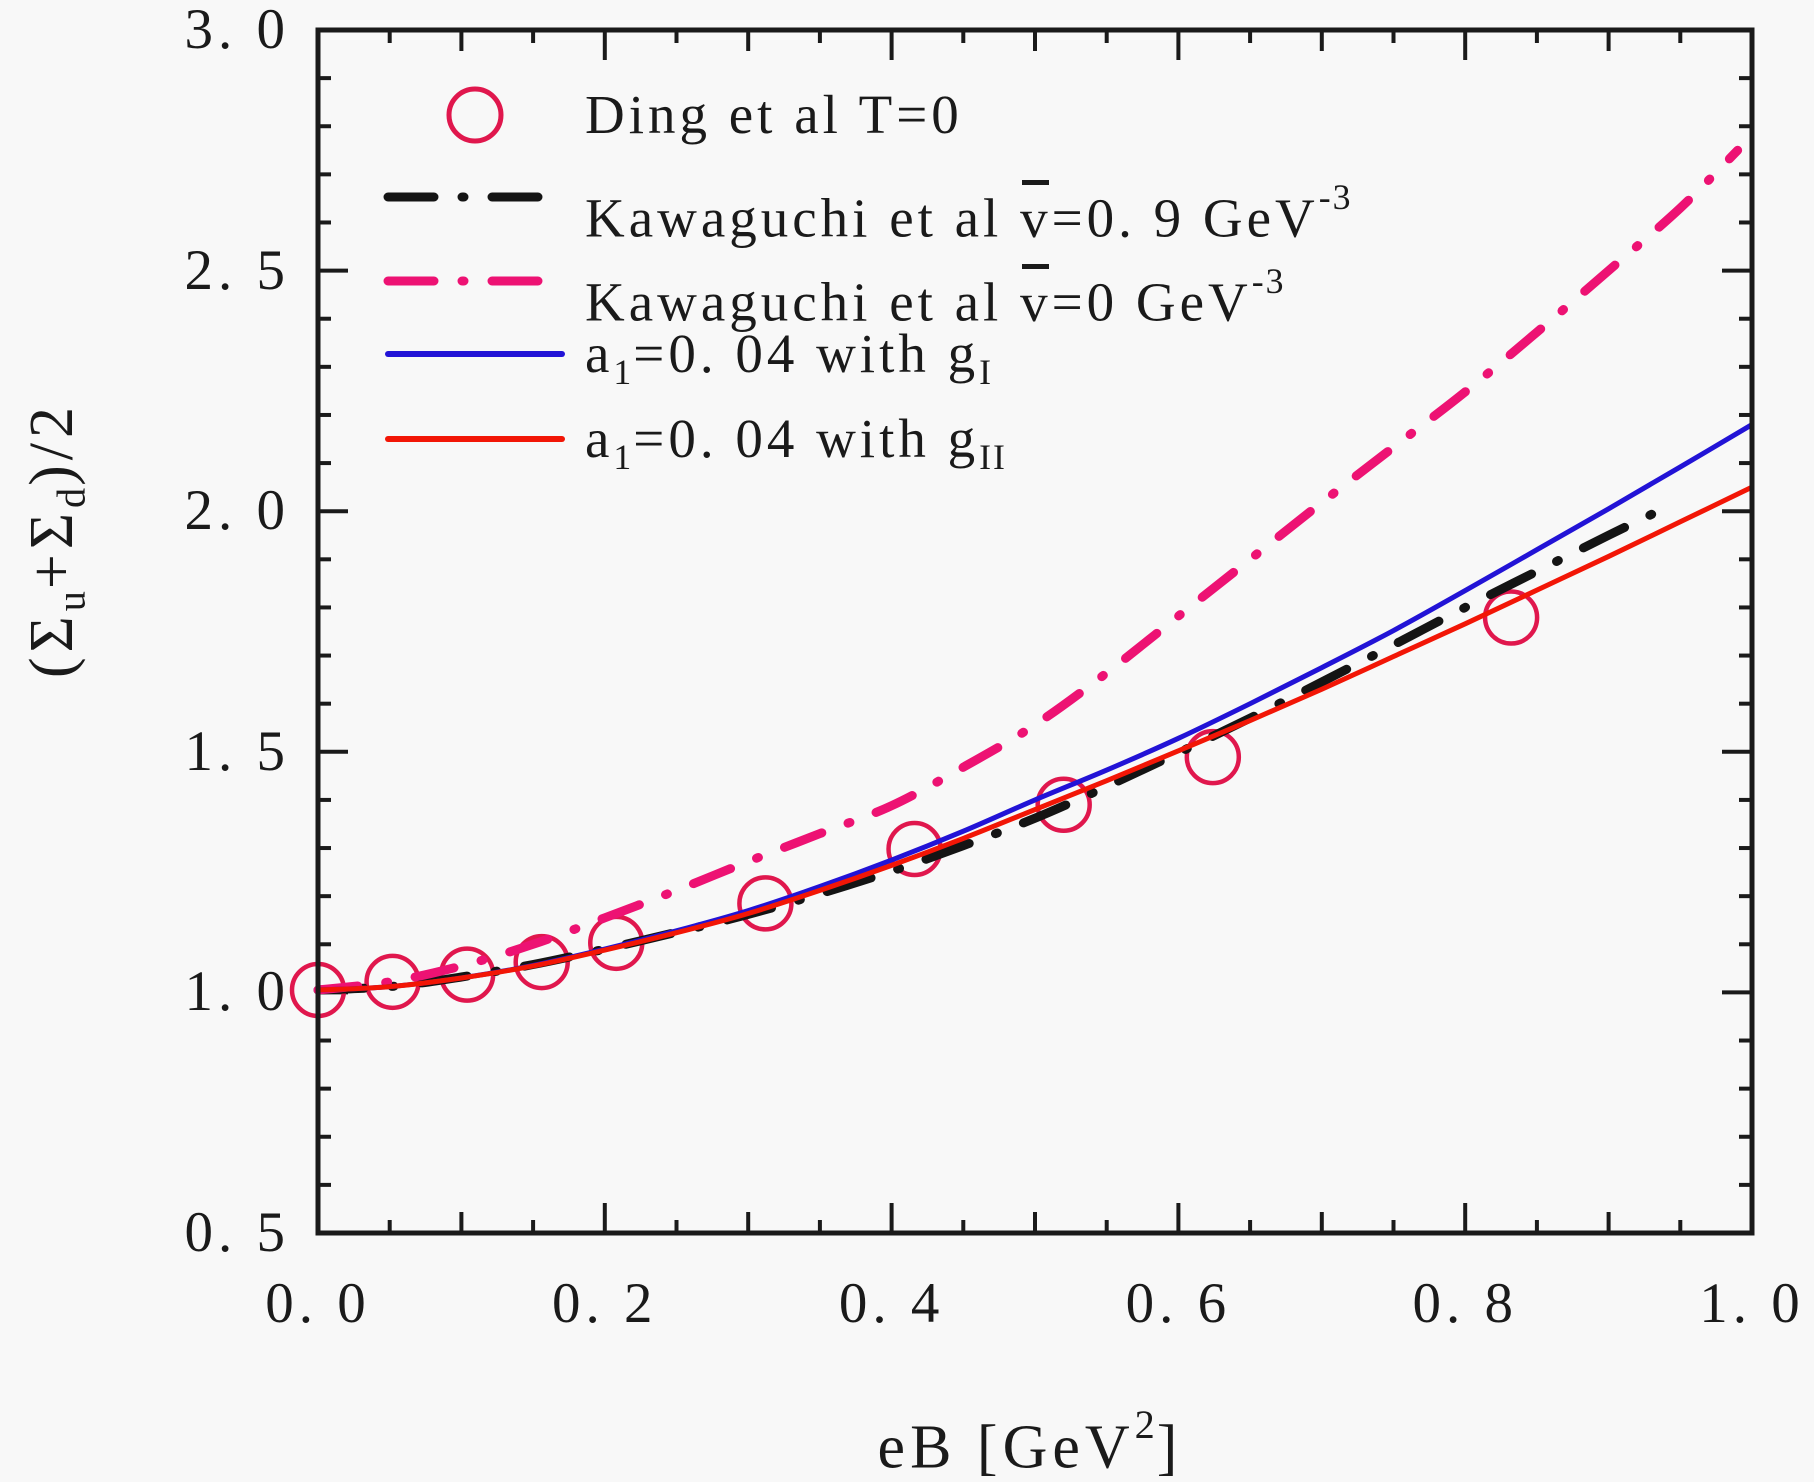 The image size is (1814, 1482). I want to click on legend-marker-circle, so click(475, 115).